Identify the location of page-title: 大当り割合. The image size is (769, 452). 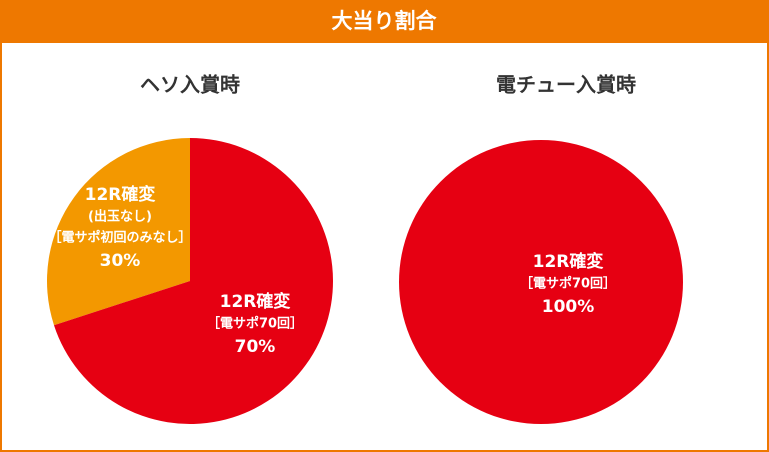
(385, 21).